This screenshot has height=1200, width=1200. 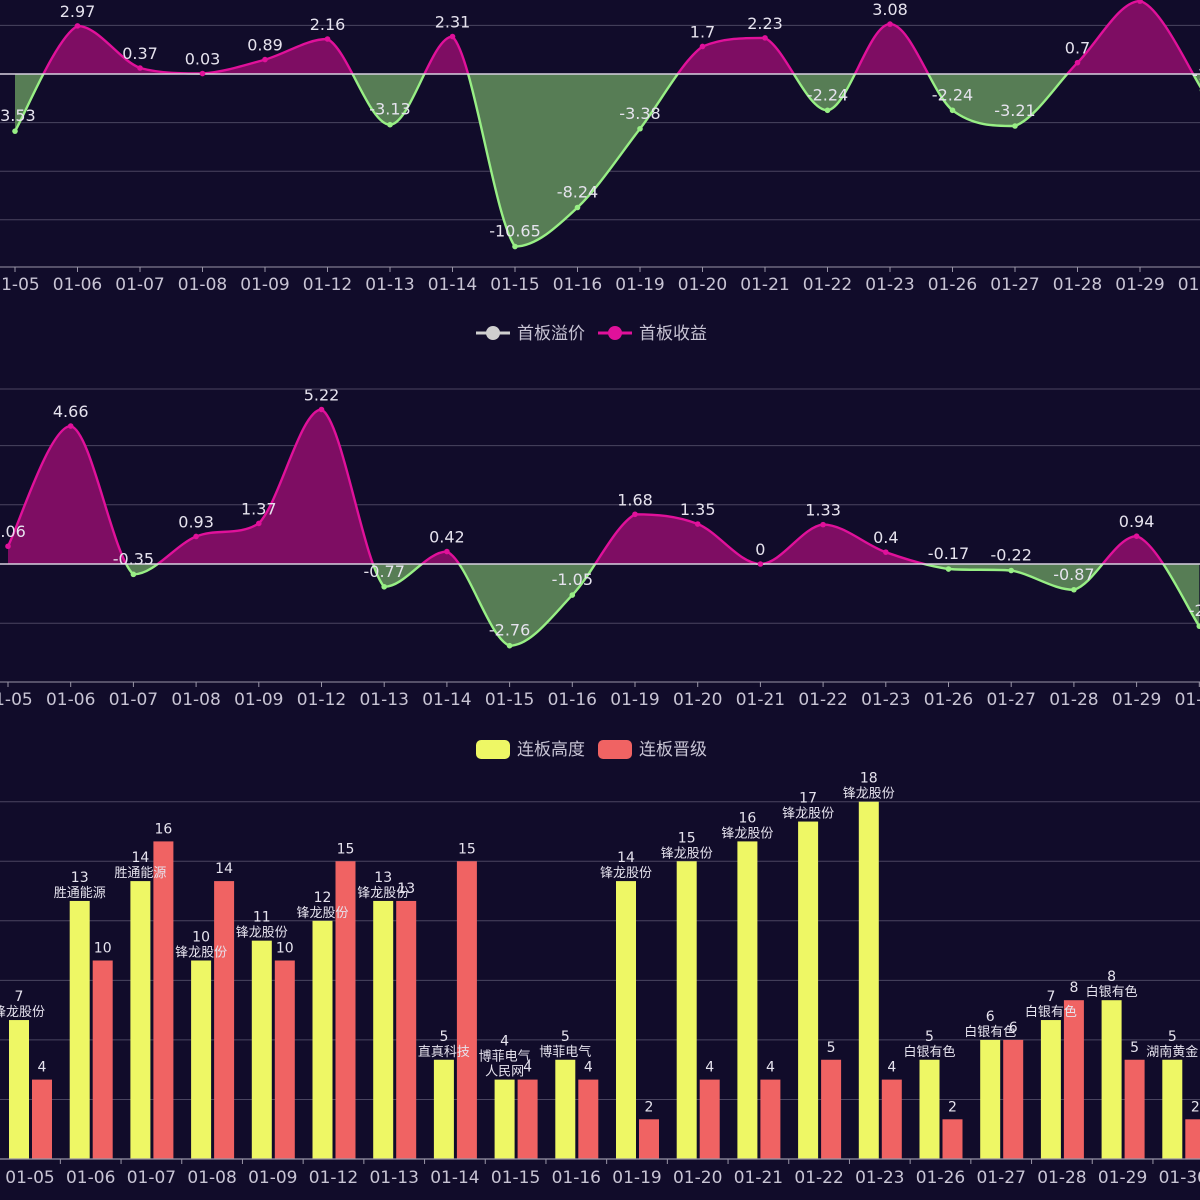 I want to click on area-fill-positive, so click(x=604, y=486).